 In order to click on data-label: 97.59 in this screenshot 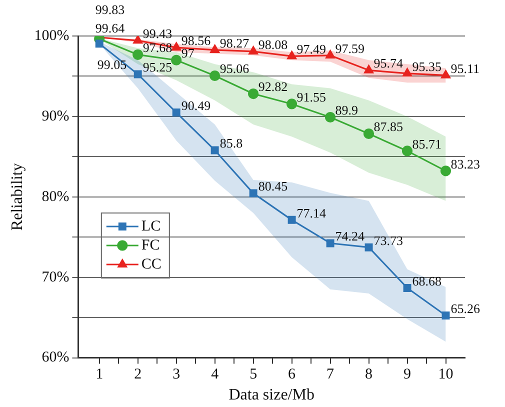, I will do `click(350, 48)`.